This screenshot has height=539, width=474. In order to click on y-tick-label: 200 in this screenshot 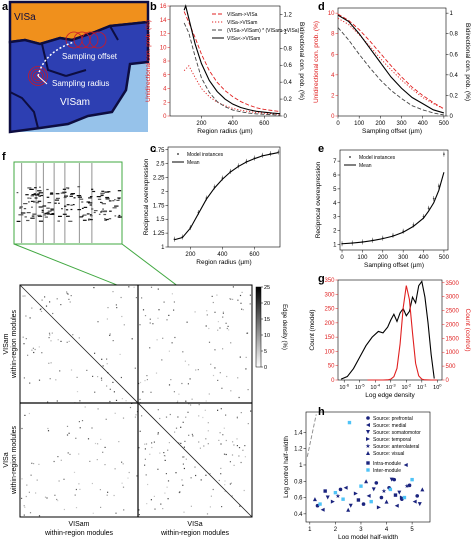, I will do `click(329, 324)`.